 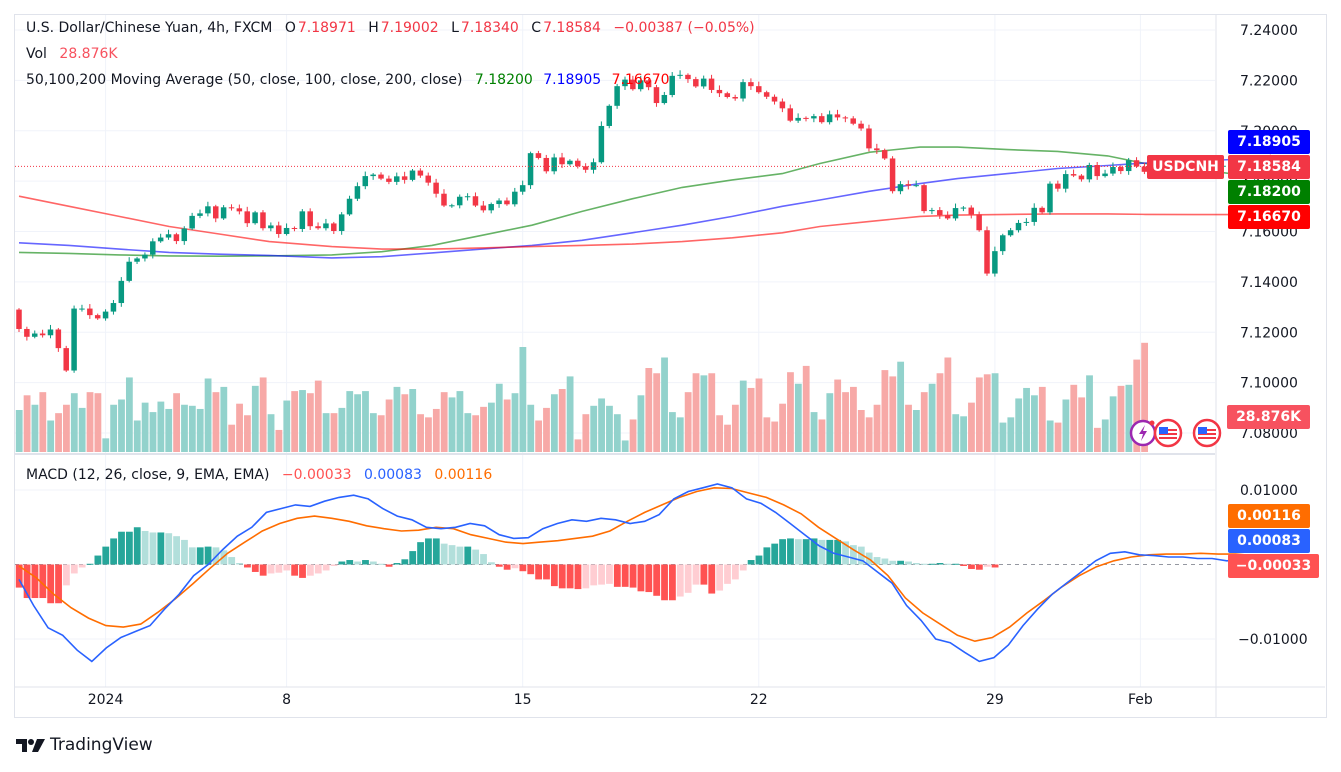 I want to click on tradingview-logo-icon, so click(x=30, y=745).